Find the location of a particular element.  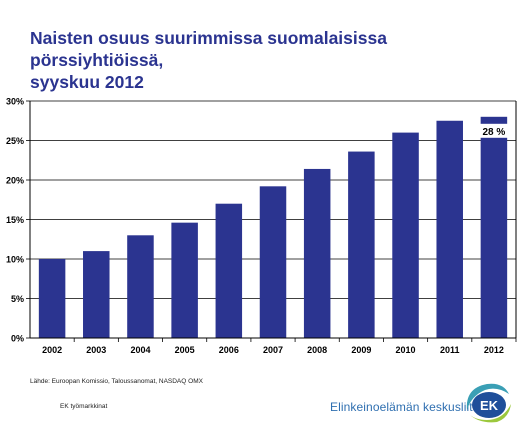

bar-2007 is located at coordinates (273, 262).